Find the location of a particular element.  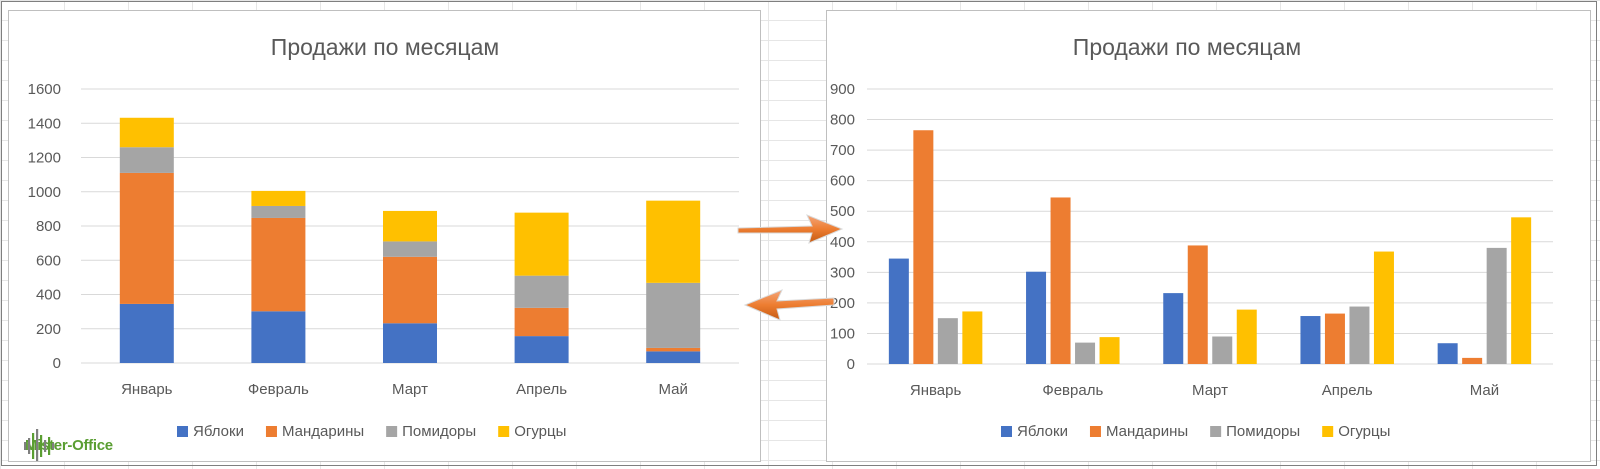

logo-text: Mister-Office is located at coordinates (69, 445).